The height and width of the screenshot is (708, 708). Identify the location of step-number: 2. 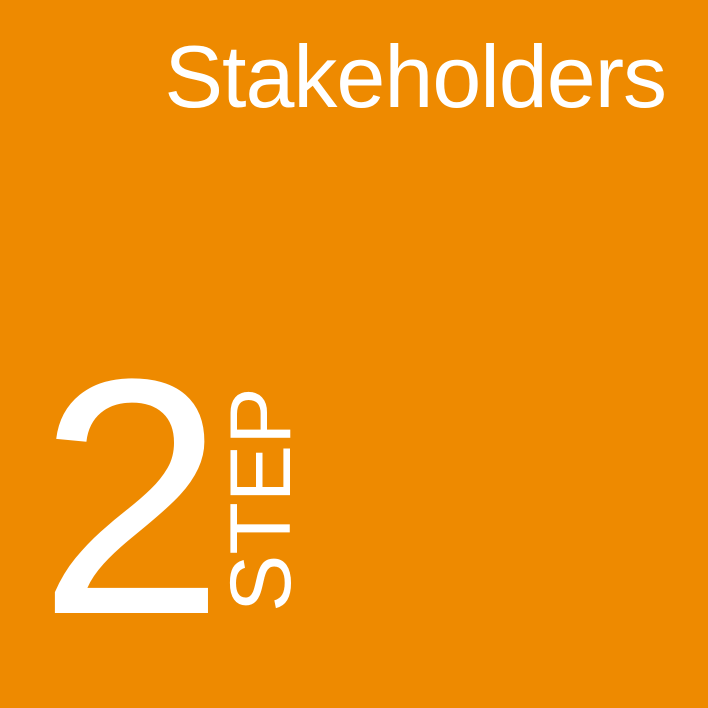
(131, 497).